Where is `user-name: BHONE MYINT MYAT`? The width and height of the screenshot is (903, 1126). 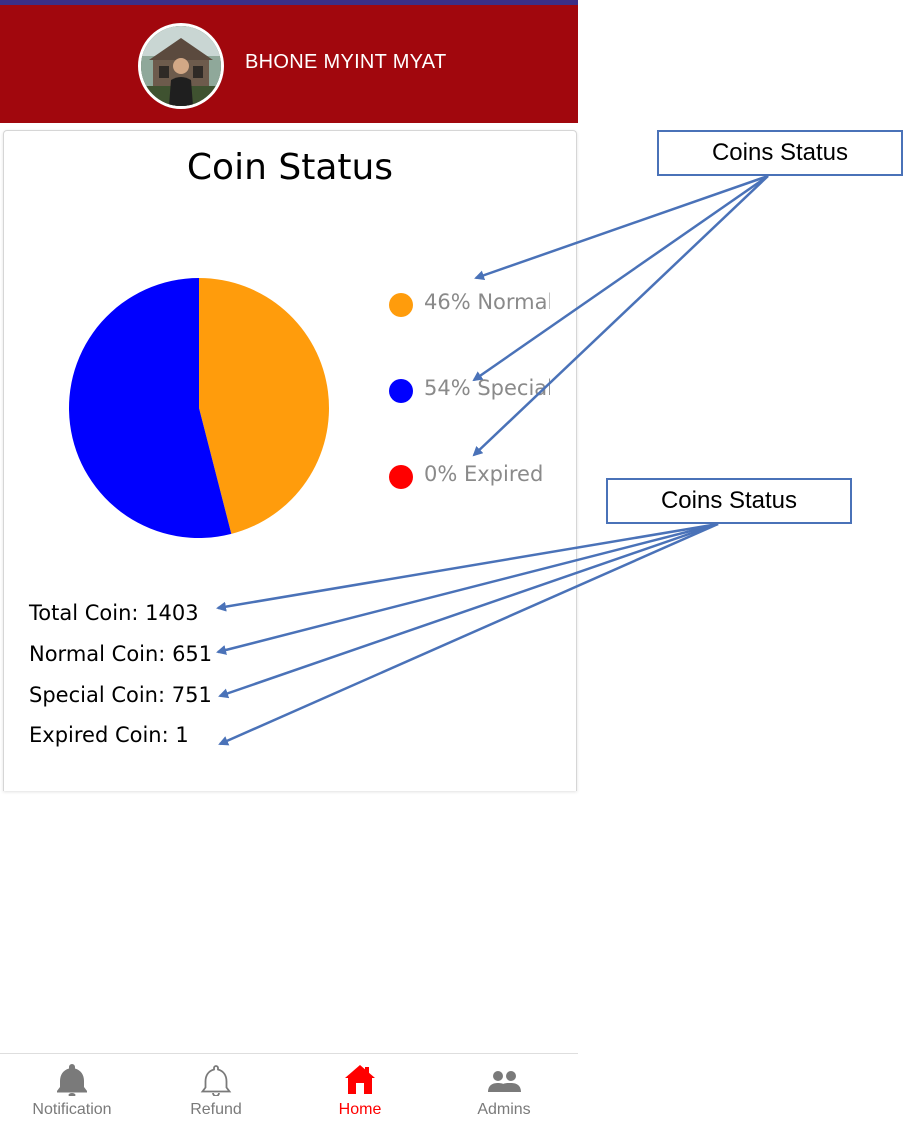 user-name: BHONE MYINT MYAT is located at coordinates (346, 62).